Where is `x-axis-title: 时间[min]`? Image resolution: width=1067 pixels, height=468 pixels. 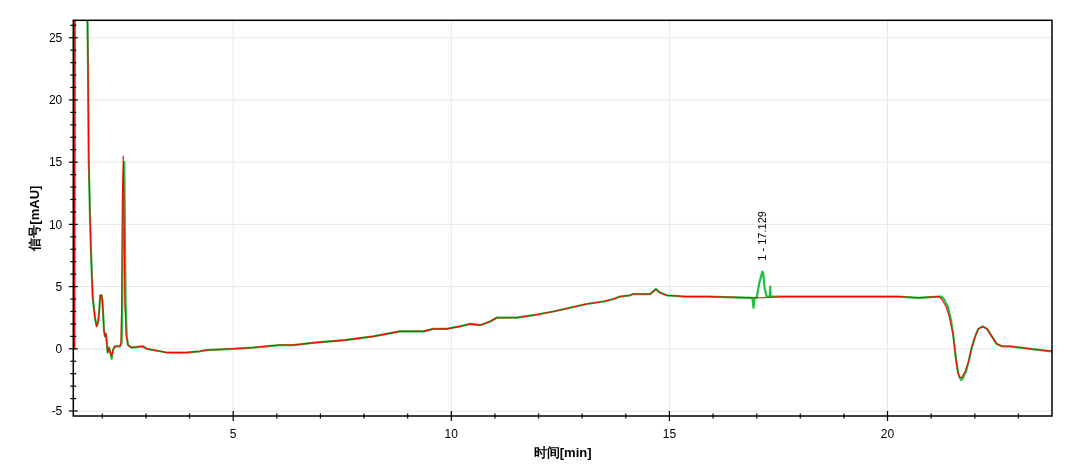 x-axis-title: 时间[min] is located at coordinates (562, 452).